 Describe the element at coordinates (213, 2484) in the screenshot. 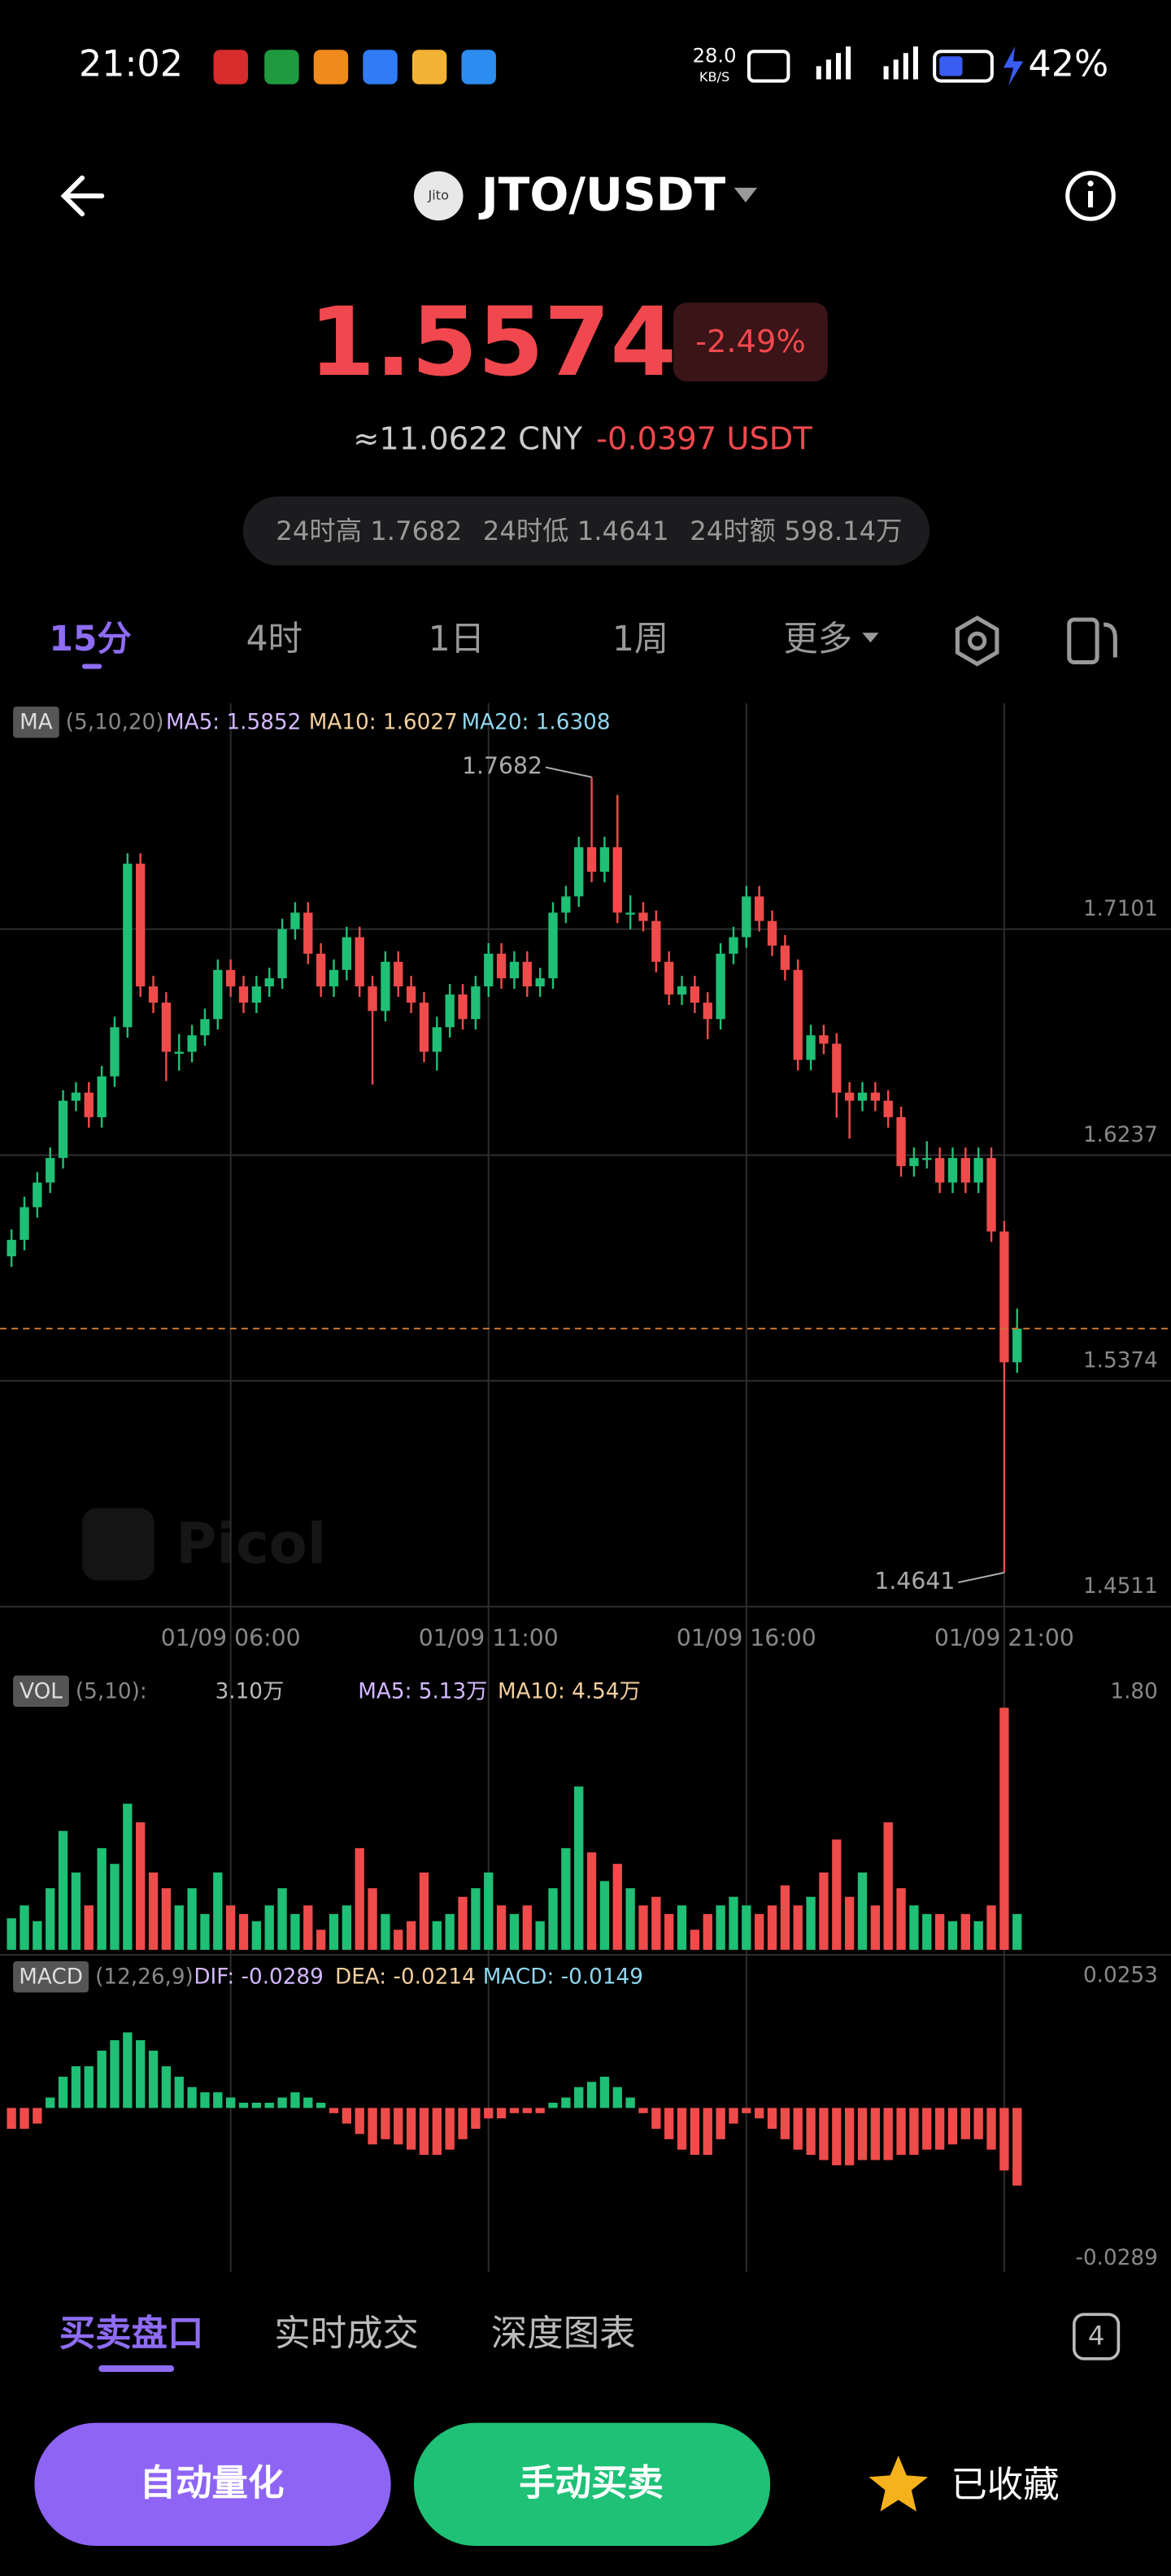

I see `auto-trade-button` at that location.